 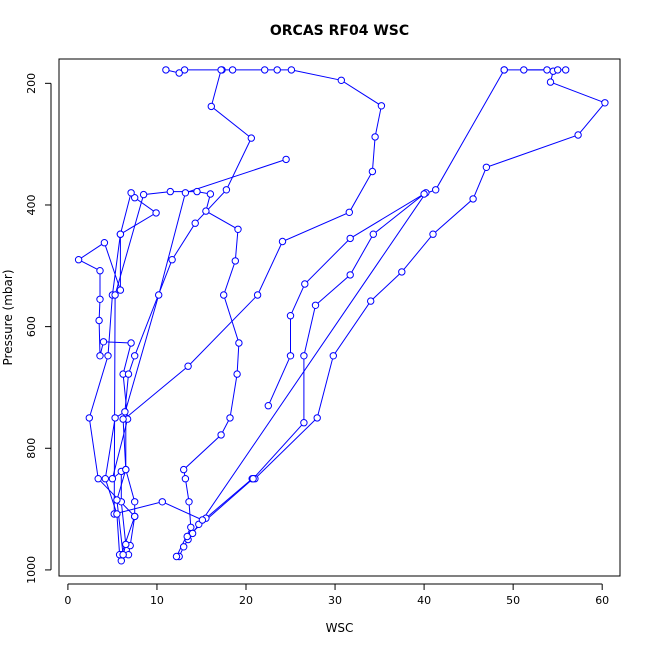 I want to click on y-tick-label: 200, so click(x=31, y=83).